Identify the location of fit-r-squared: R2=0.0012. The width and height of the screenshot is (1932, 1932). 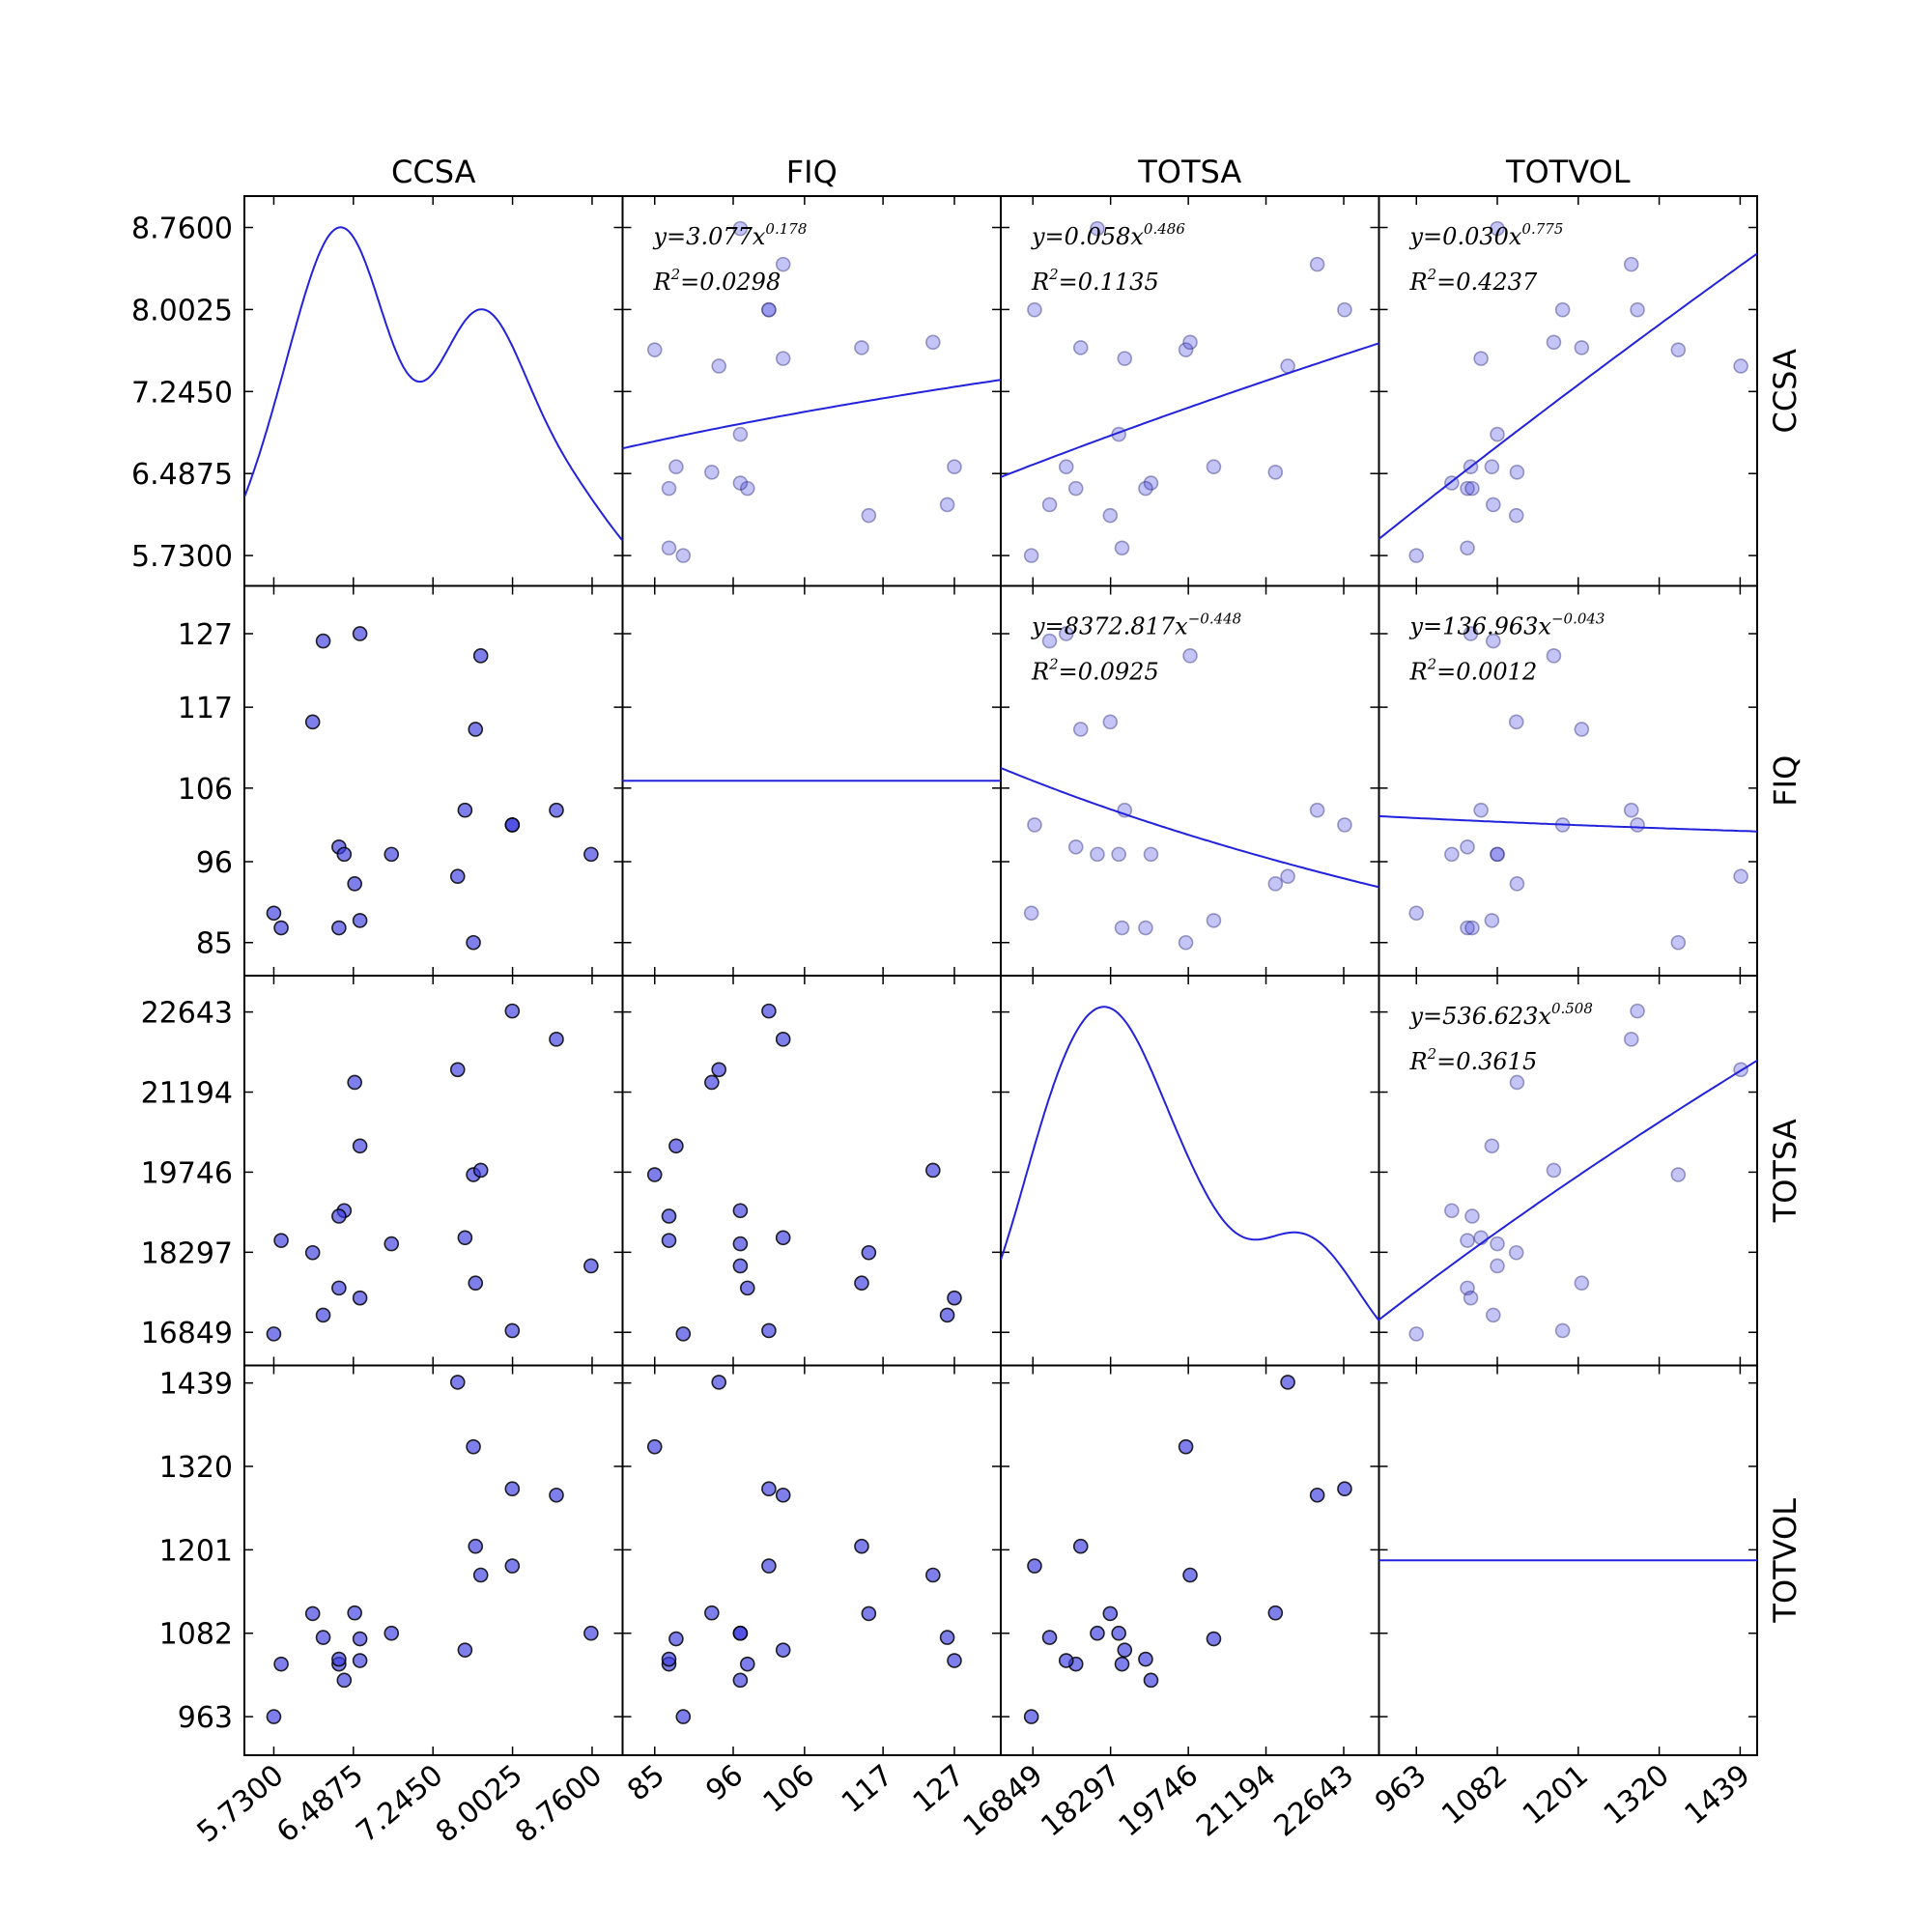
(1473, 671).